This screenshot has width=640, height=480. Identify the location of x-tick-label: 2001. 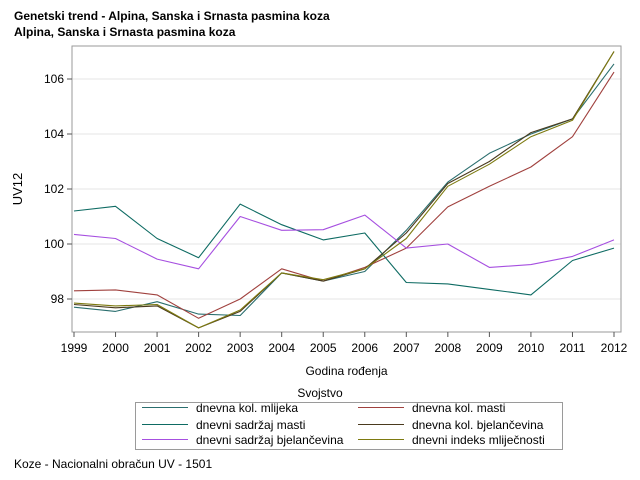
(157, 348).